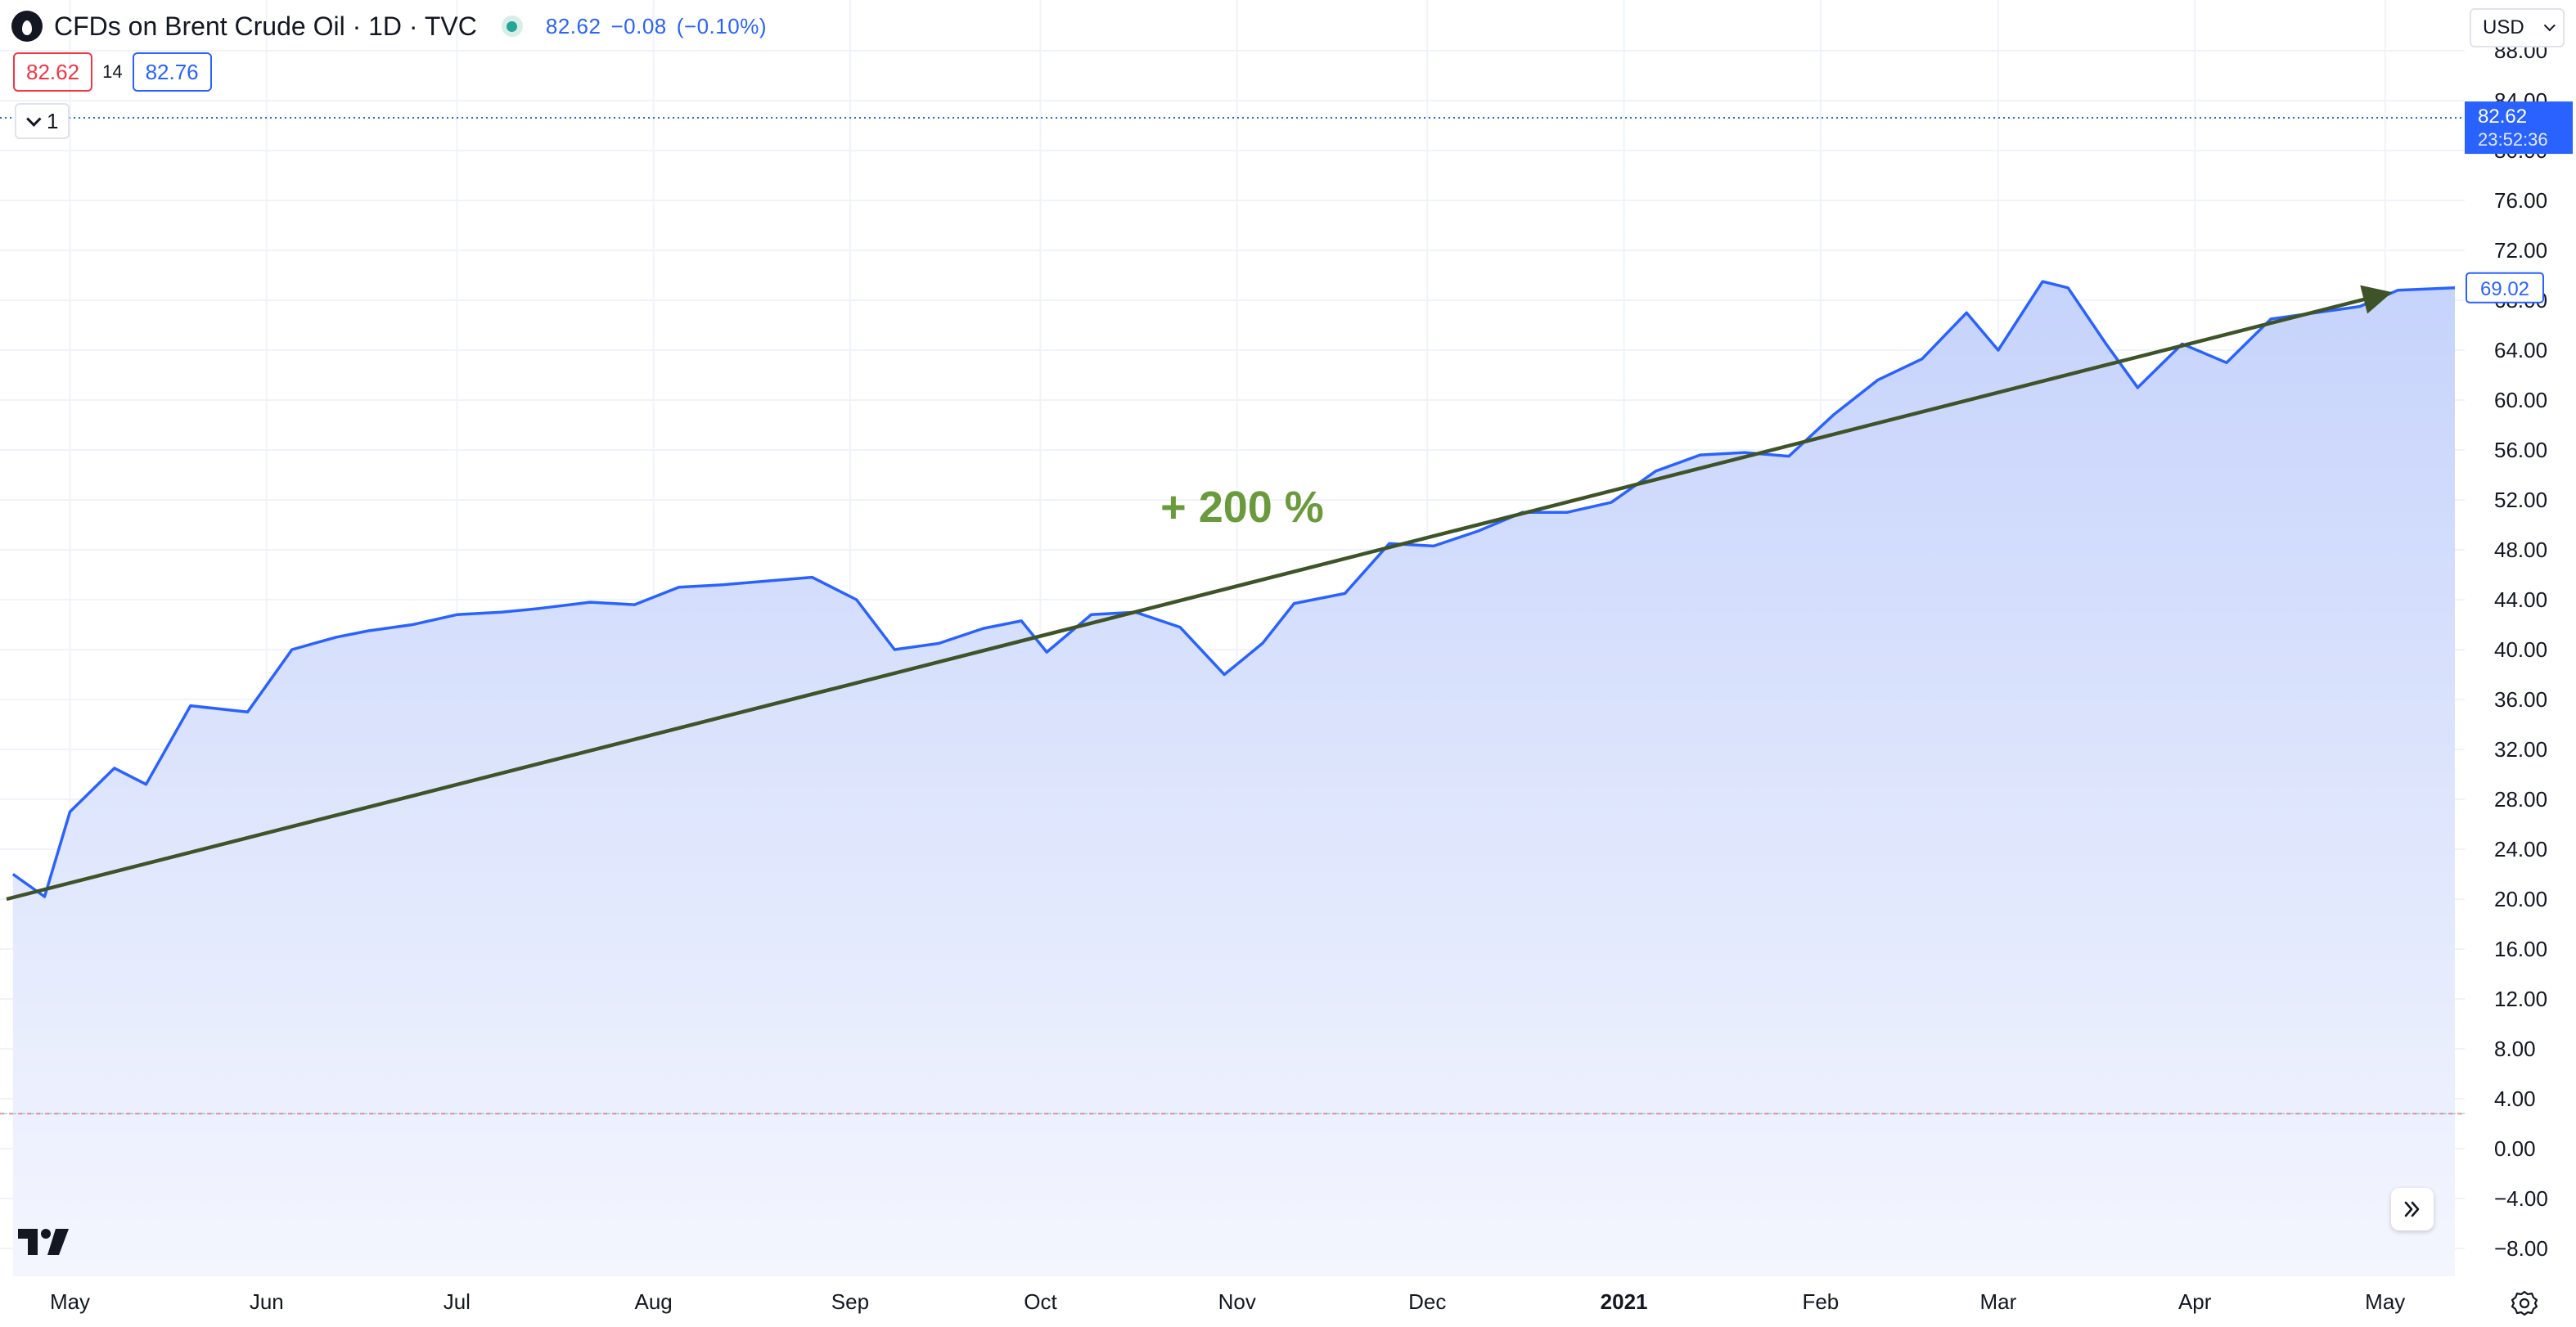 Image resolution: width=2576 pixels, height=1327 pixels. Describe the element at coordinates (1237, 1302) in the screenshot. I see `x-tick-label: Nov` at that location.